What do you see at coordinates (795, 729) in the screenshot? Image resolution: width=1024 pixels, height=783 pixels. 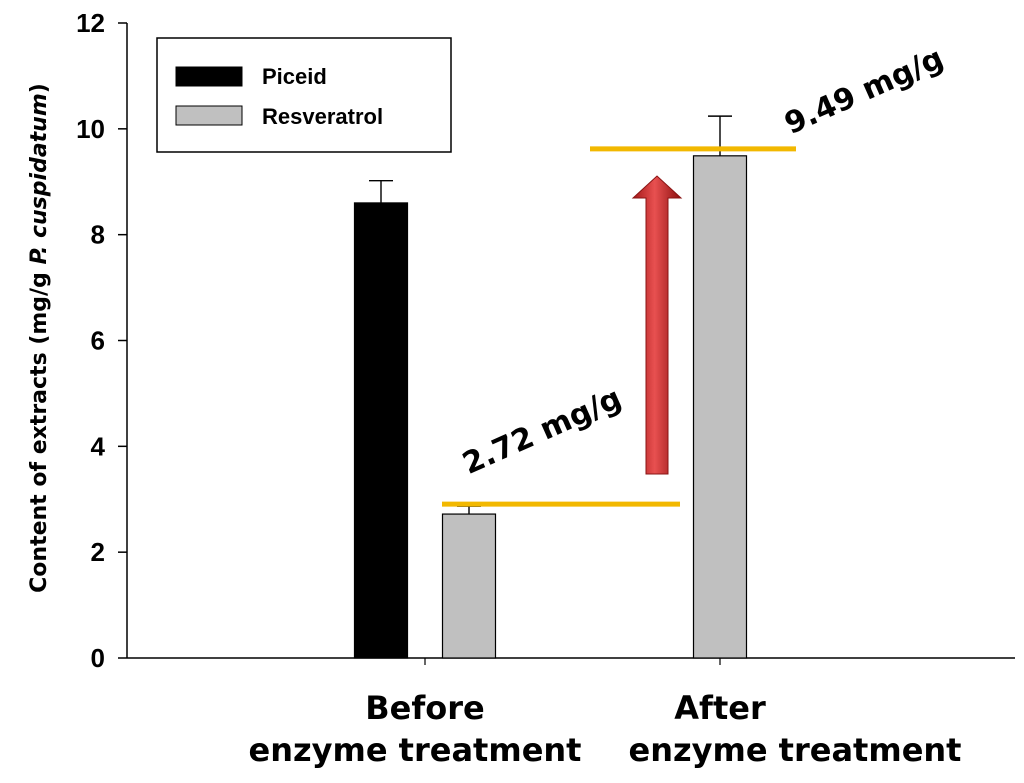 I see `x-tick-label: After enzyme treatment` at bounding box center [795, 729].